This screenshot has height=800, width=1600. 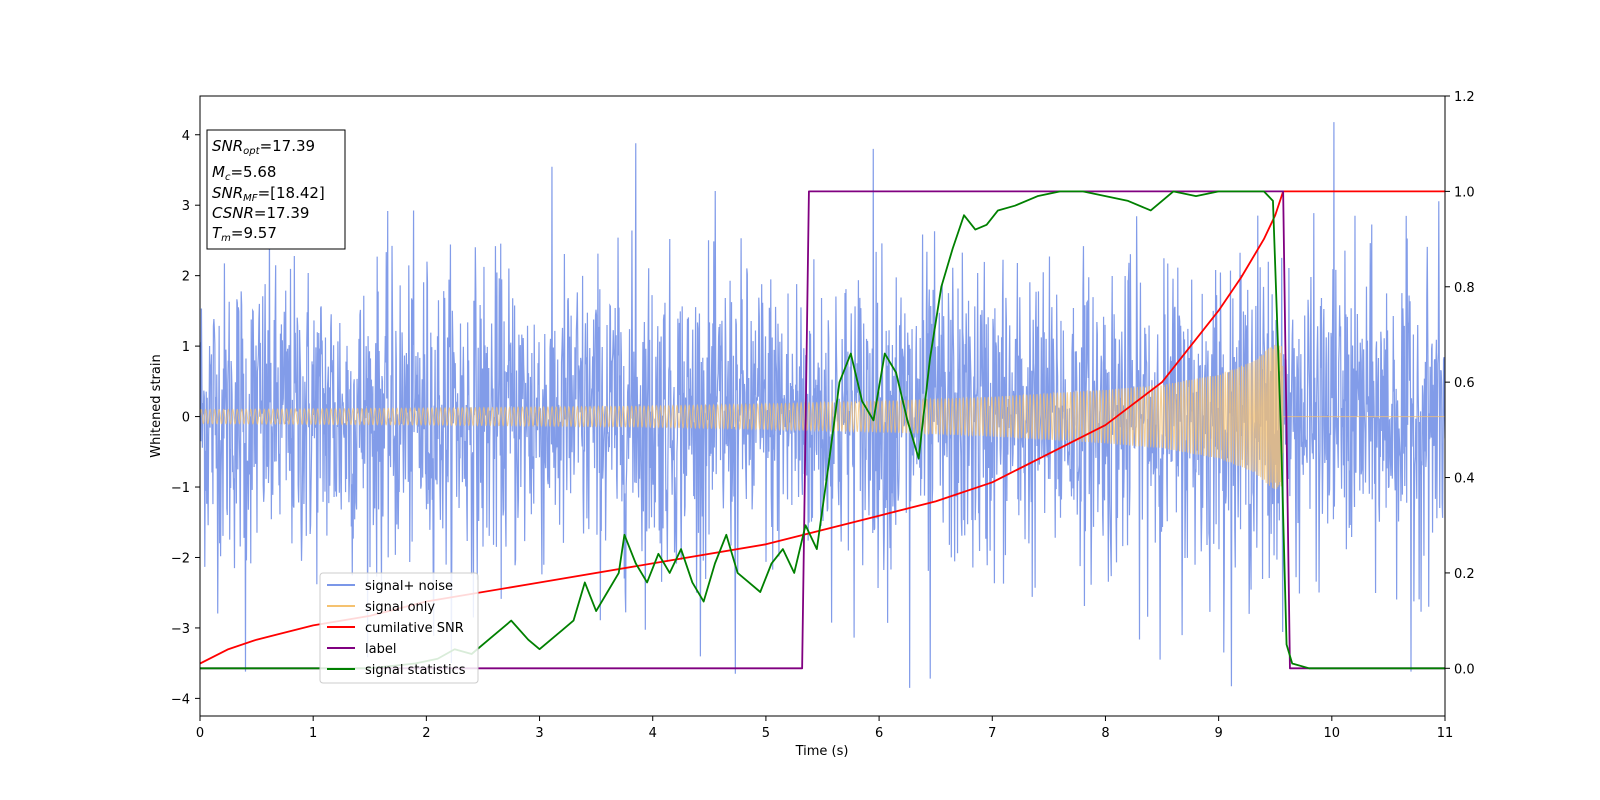 What do you see at coordinates (415, 670) in the screenshot?
I see `legend-label: signal statistics` at bounding box center [415, 670].